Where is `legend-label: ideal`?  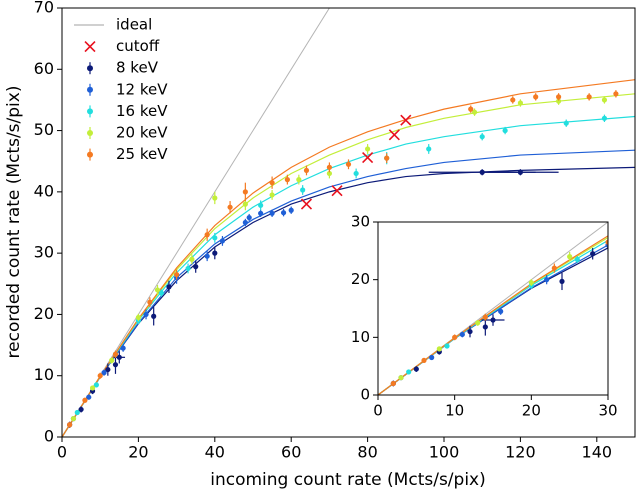 legend-label: ideal is located at coordinates (134, 25).